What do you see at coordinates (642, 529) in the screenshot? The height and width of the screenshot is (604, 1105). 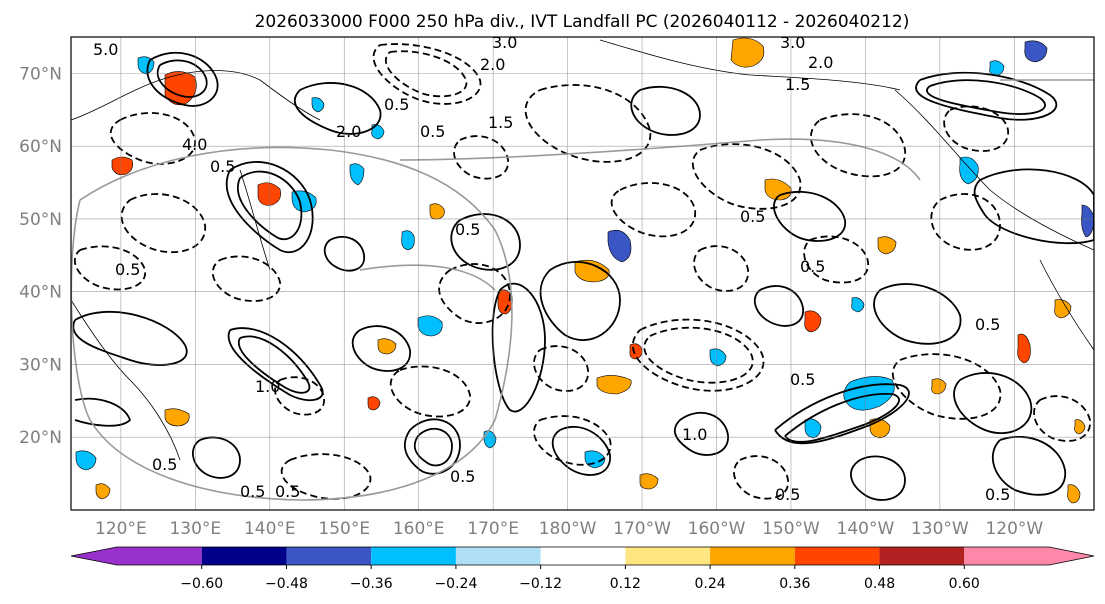 I see `x-tick-label: 170°W` at bounding box center [642, 529].